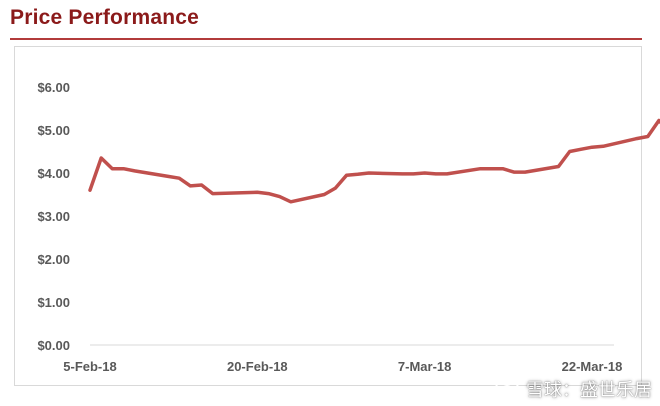 This screenshot has width=660, height=406. What do you see at coordinates (53, 302) in the screenshot?
I see `y-tick-label: $1.00` at bounding box center [53, 302].